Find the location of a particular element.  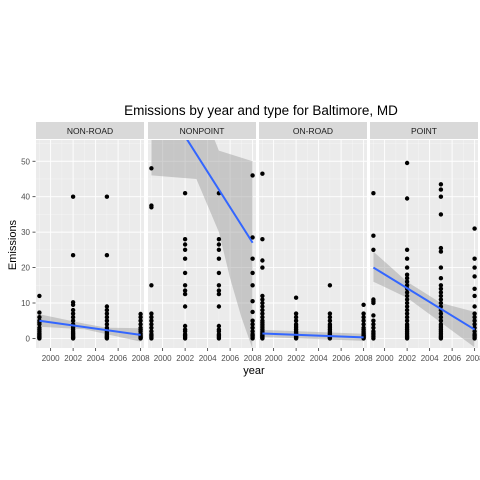

y-axis: 0 10 20 30 40 50 is located at coordinates (28, 250).